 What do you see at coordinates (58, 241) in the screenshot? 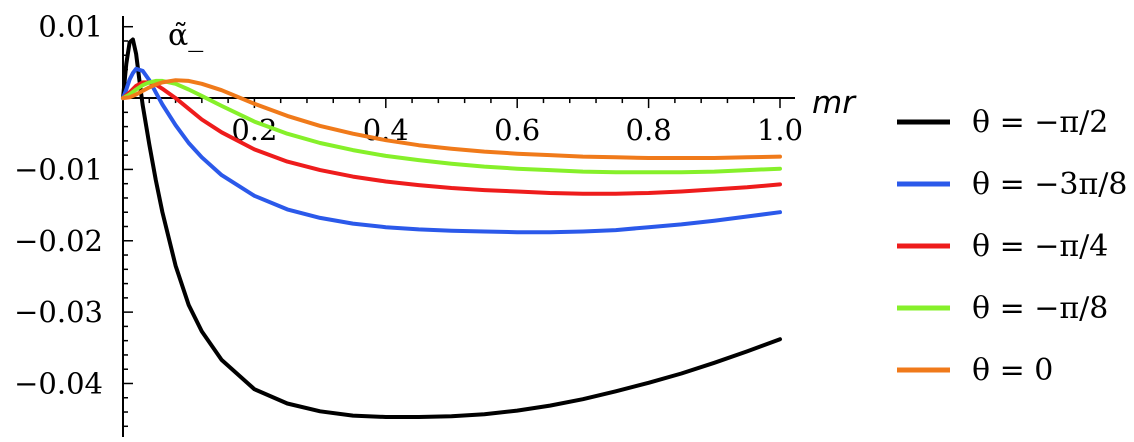
I see `y-tick-label: −0.02` at bounding box center [58, 241].